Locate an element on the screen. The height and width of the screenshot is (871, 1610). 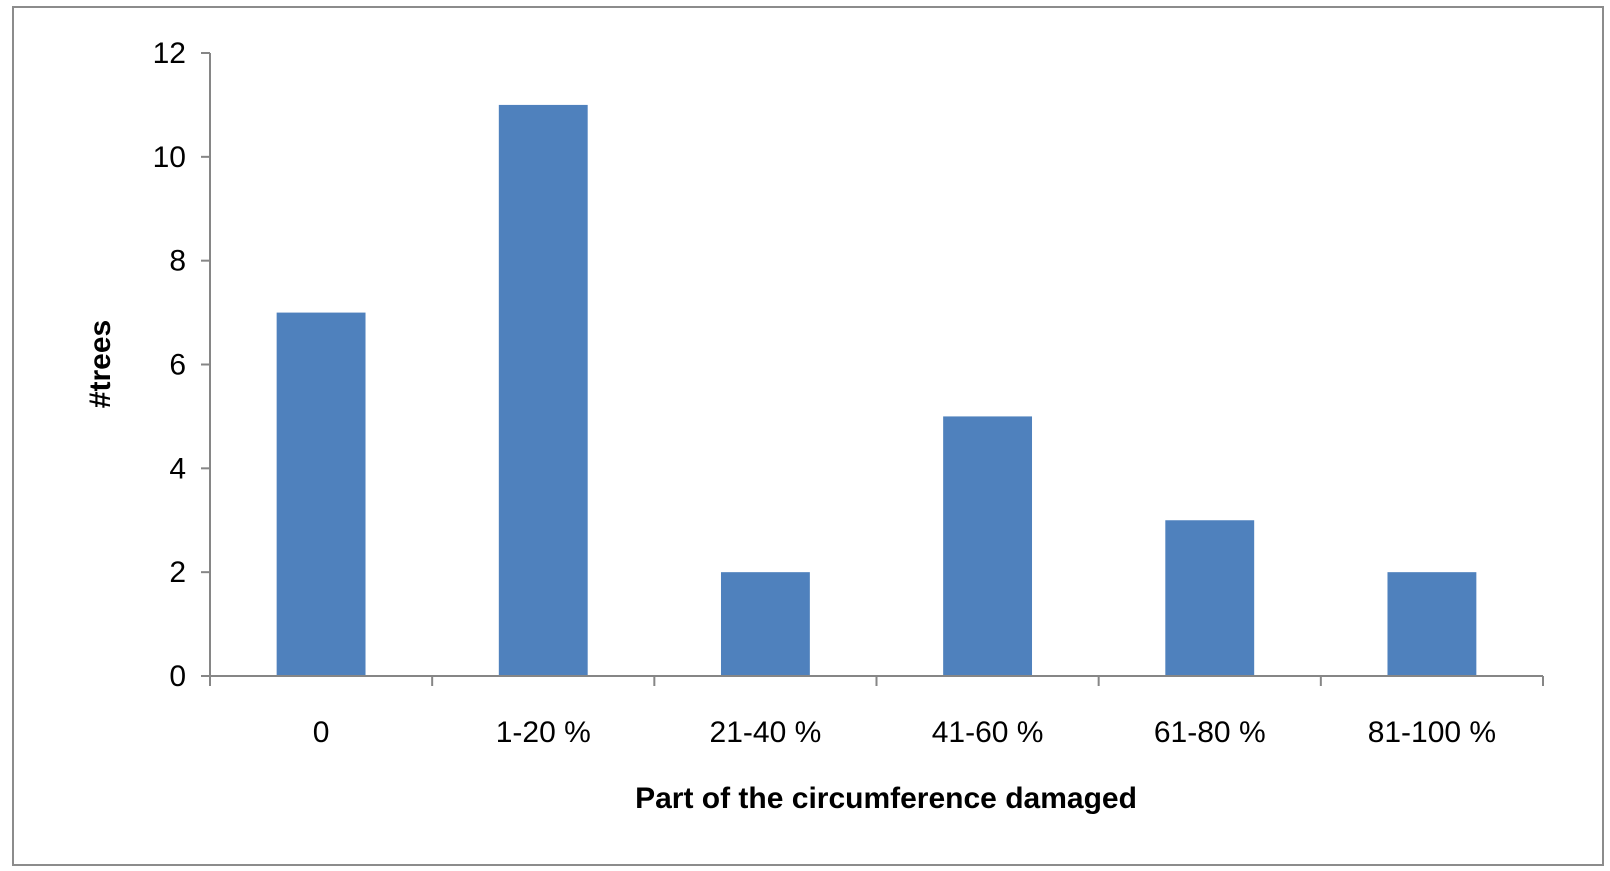
y-tick-label-2: 4 is located at coordinates (177, 468).